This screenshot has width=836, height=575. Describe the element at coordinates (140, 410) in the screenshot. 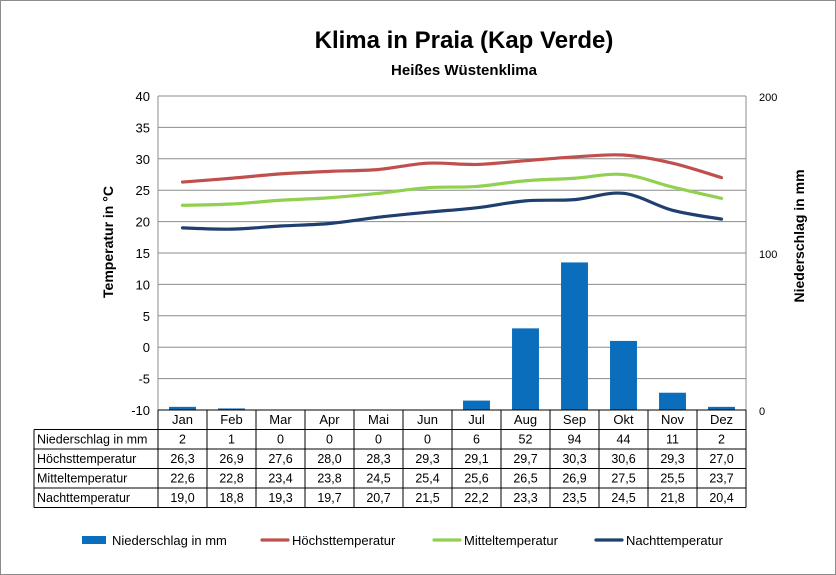

I see `y-tick-left-0: -10` at that location.